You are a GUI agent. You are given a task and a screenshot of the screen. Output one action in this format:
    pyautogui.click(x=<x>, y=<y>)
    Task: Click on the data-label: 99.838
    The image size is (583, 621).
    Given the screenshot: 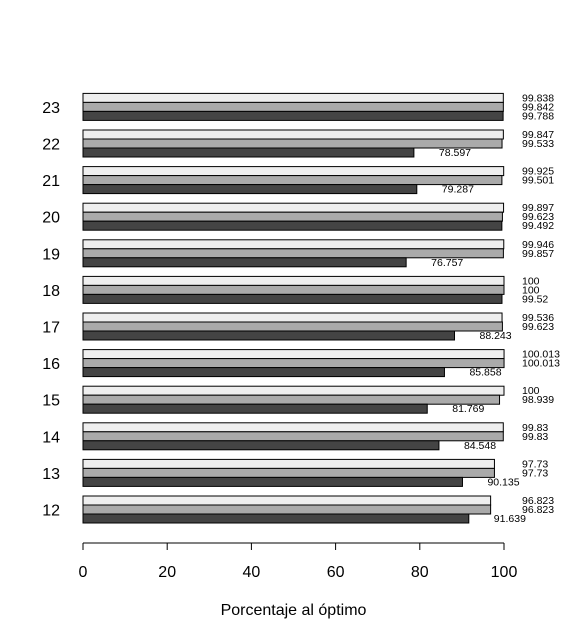 What is the action you would take?
    pyautogui.click(x=538, y=98)
    